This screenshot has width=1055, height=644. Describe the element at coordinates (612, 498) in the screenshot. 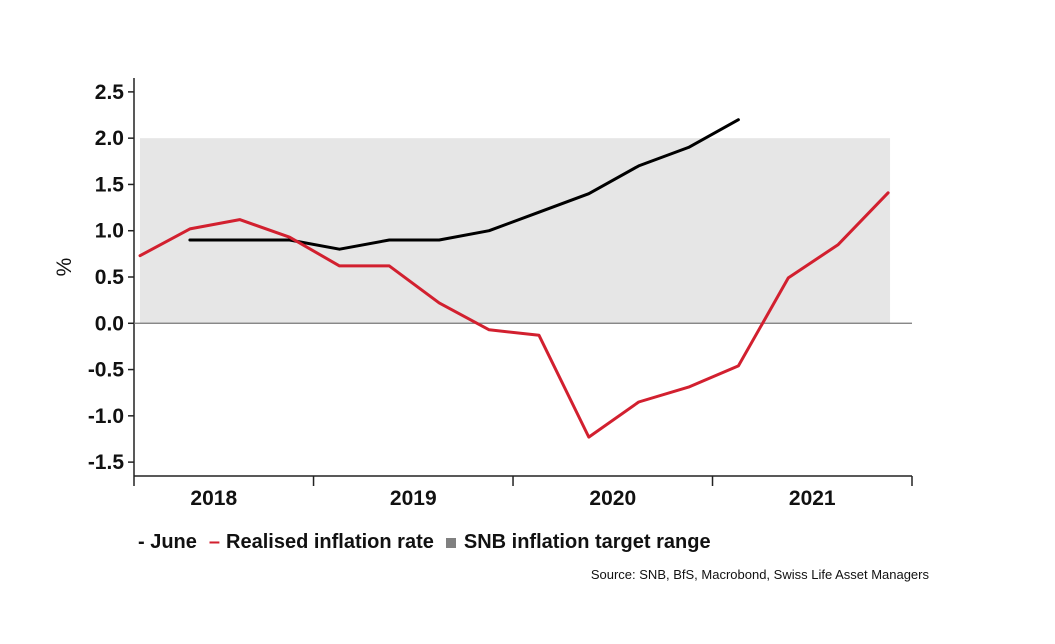

I see `x-tick-label-2020: 2020` at that location.